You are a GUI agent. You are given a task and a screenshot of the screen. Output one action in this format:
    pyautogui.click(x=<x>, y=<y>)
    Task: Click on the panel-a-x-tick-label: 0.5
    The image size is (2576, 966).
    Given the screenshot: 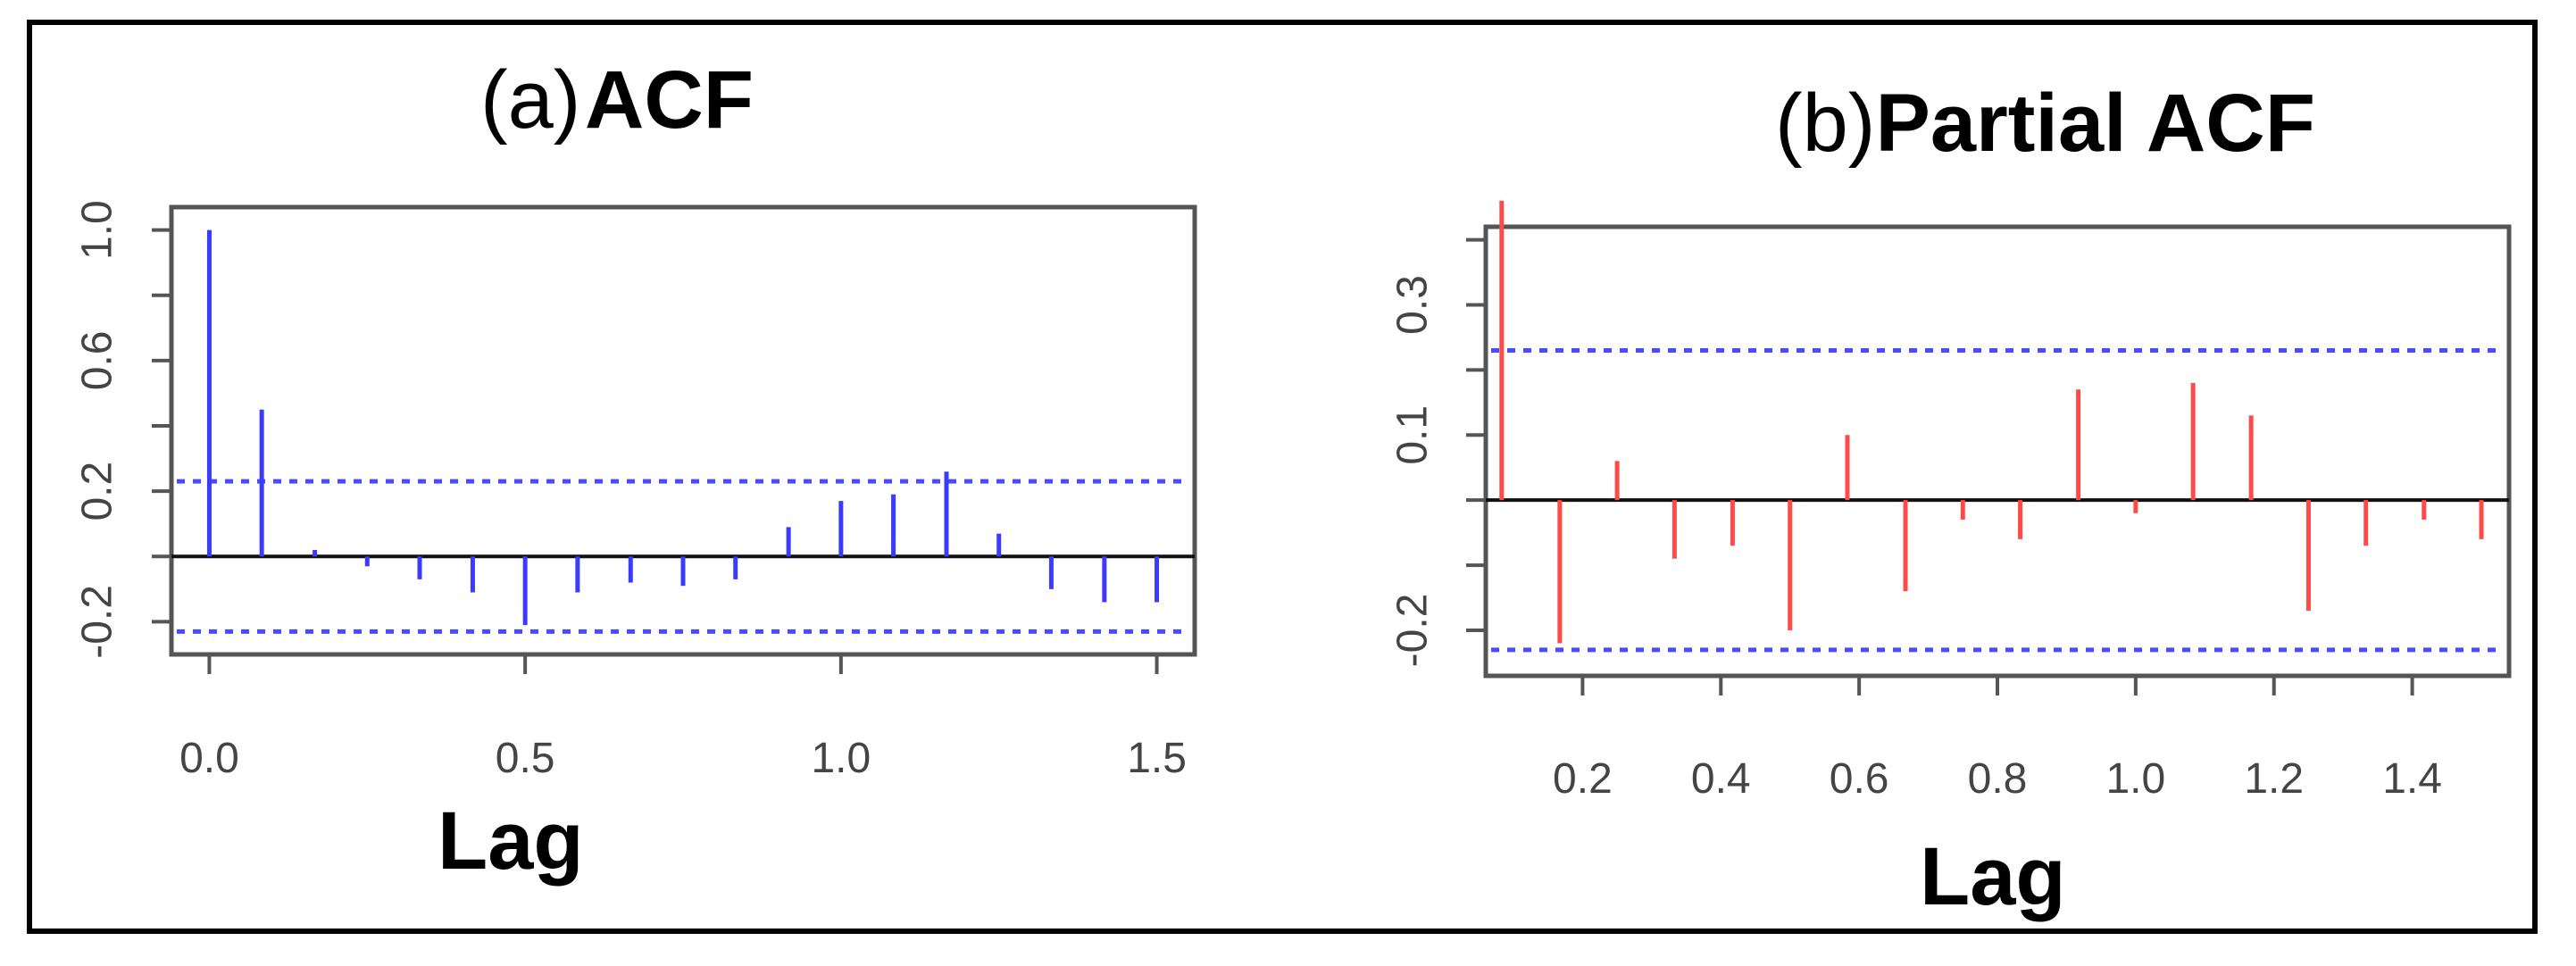 What is the action you would take?
    pyautogui.click(x=525, y=758)
    